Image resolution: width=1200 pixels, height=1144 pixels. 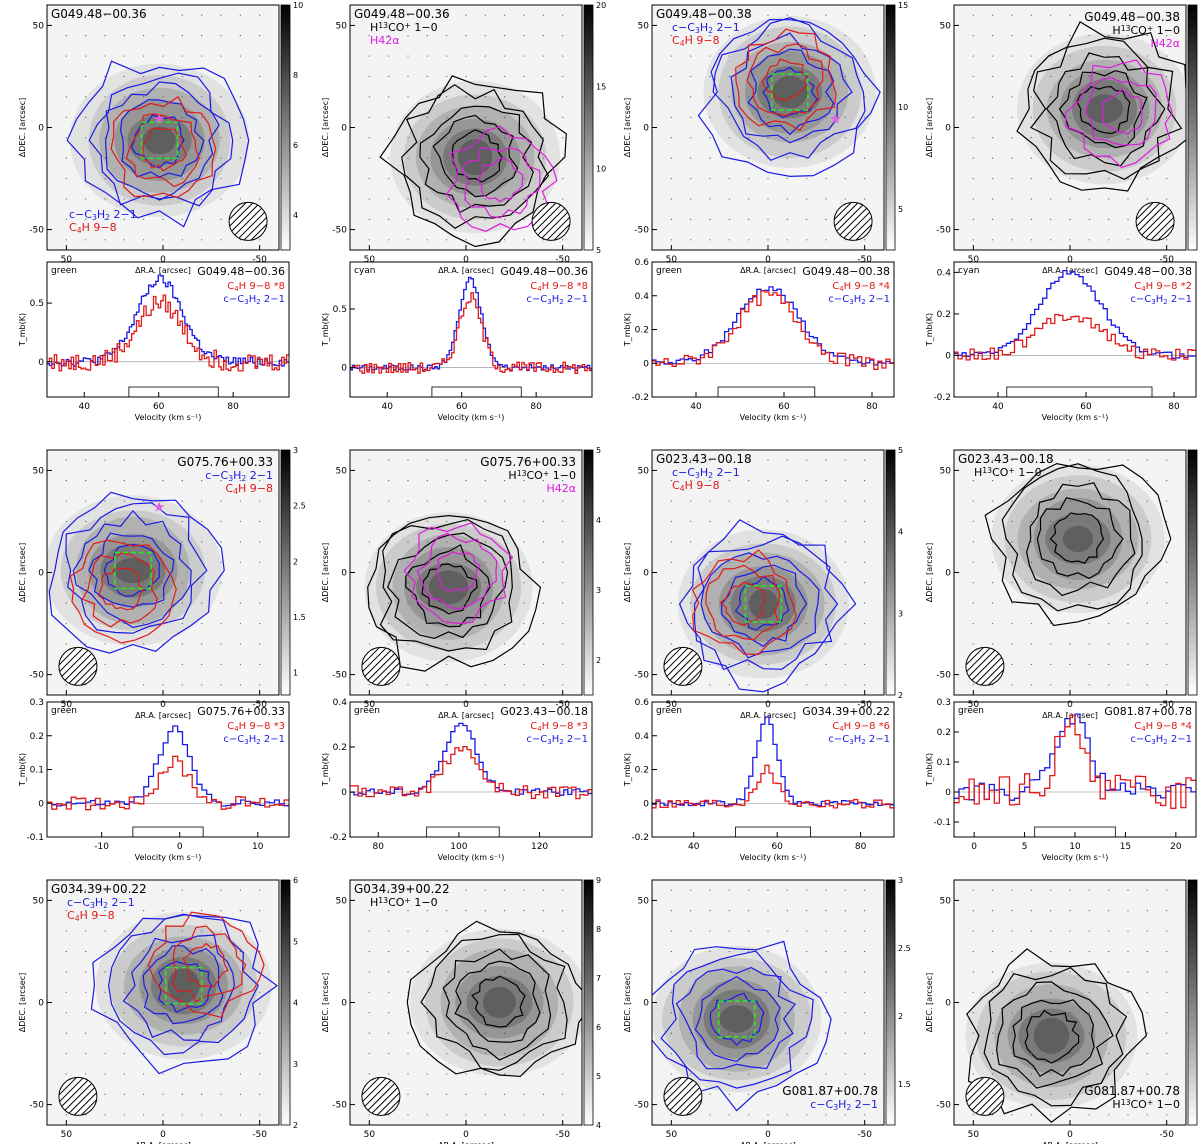 What do you see at coordinates (642, 703) in the screenshot?
I see `y-tick-label: 0.6` at bounding box center [642, 703].